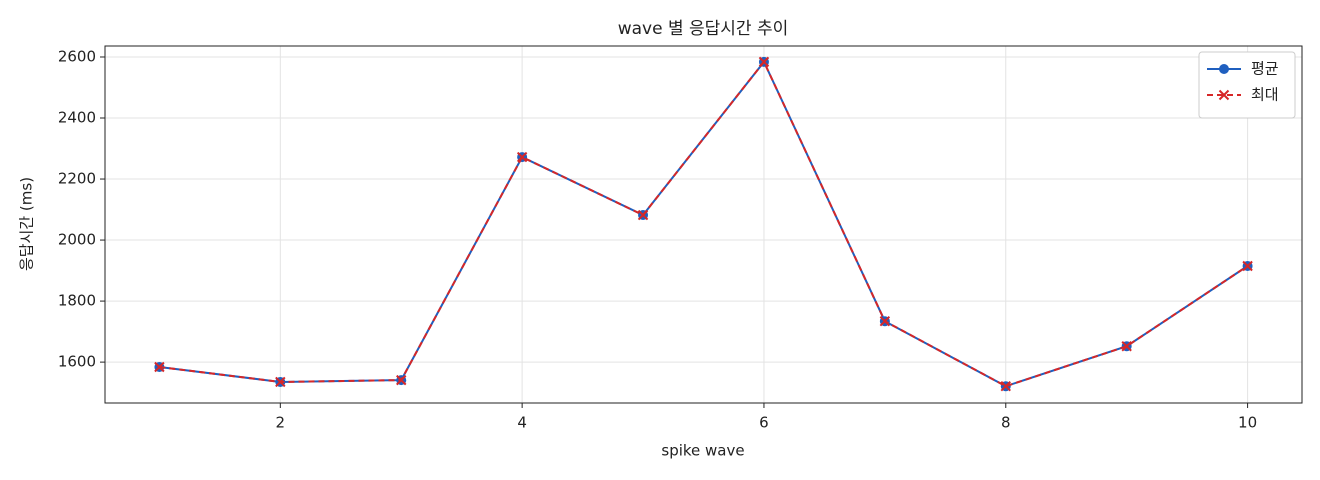  What do you see at coordinates (77, 362) in the screenshot?
I see `y-tick-label: 1600` at bounding box center [77, 362].